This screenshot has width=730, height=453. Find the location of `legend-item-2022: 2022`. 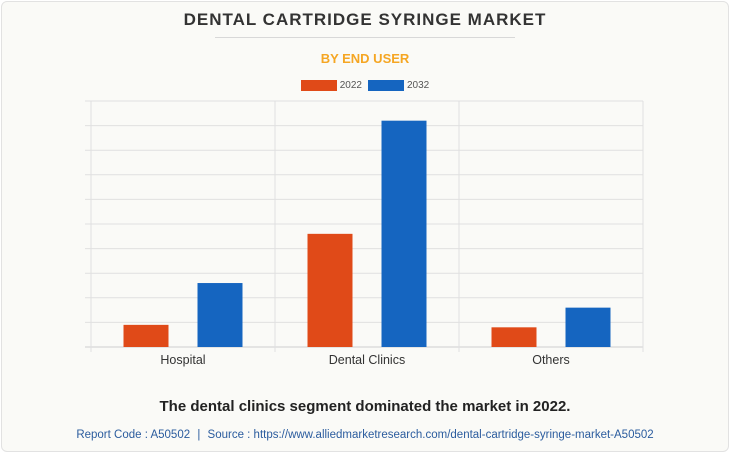

legend-item-2022: 2022 is located at coordinates (331, 85).